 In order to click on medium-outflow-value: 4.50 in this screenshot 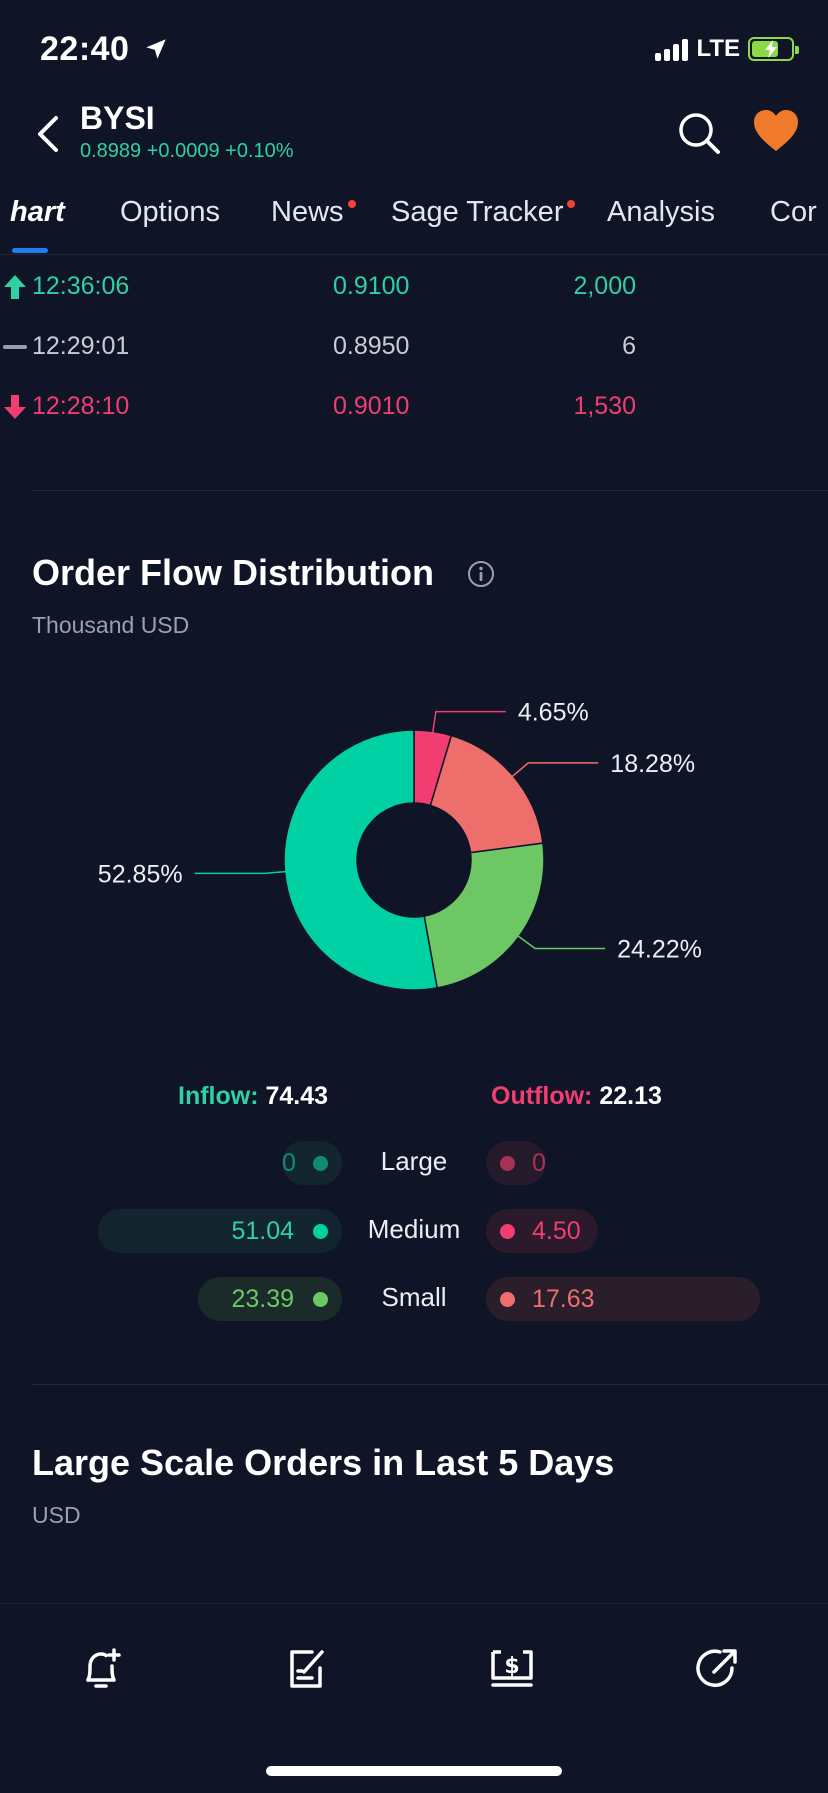, I will do `click(556, 1231)`.